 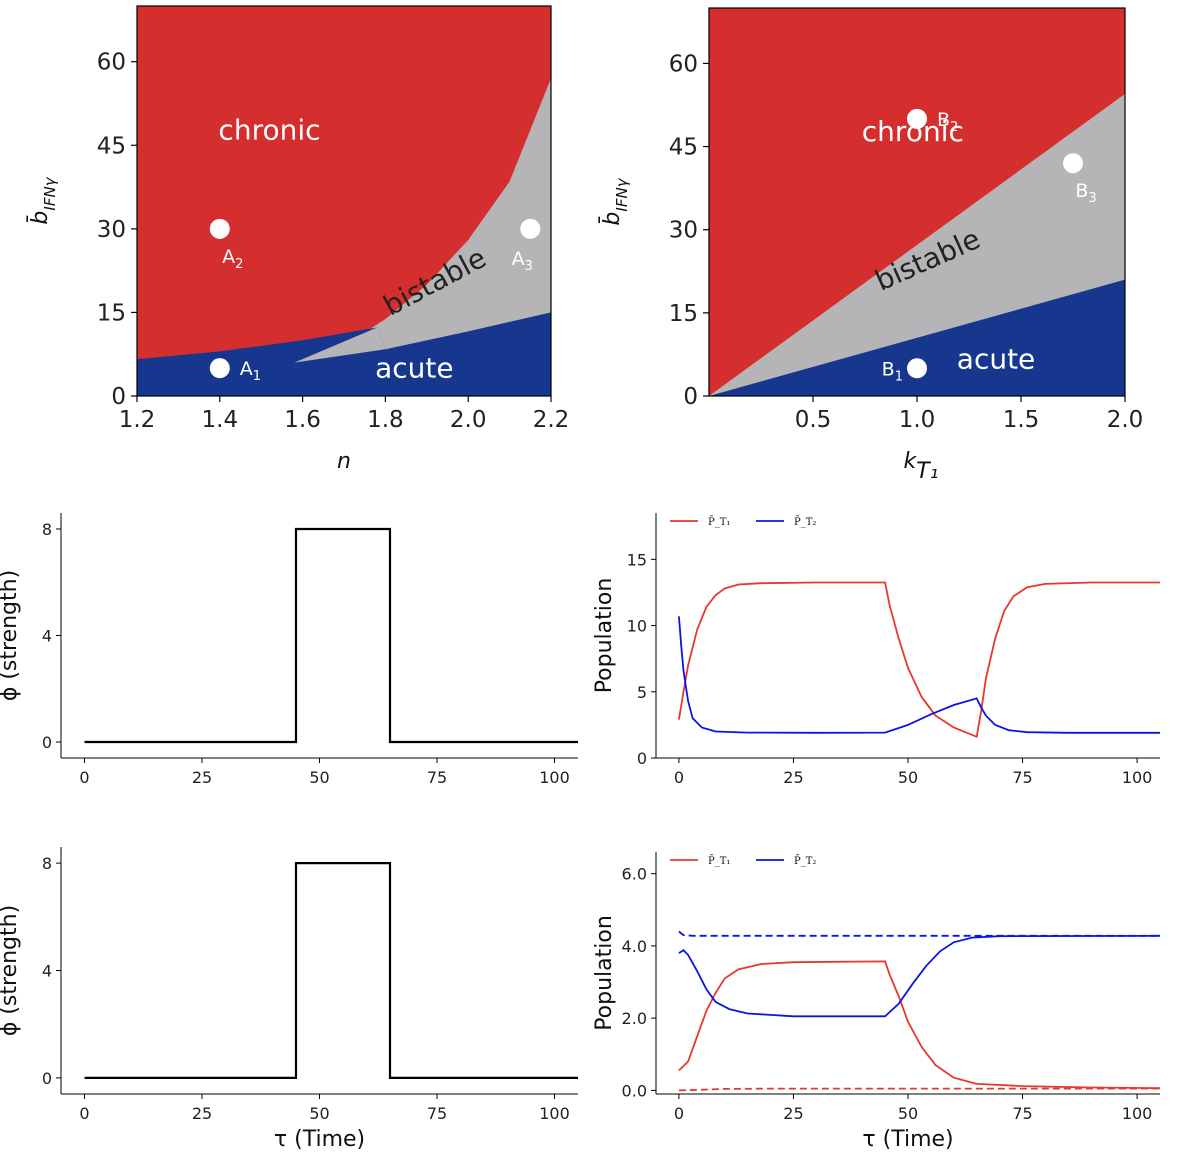 I want to click on y-tick-label: 0.0, so click(x=634, y=1090).